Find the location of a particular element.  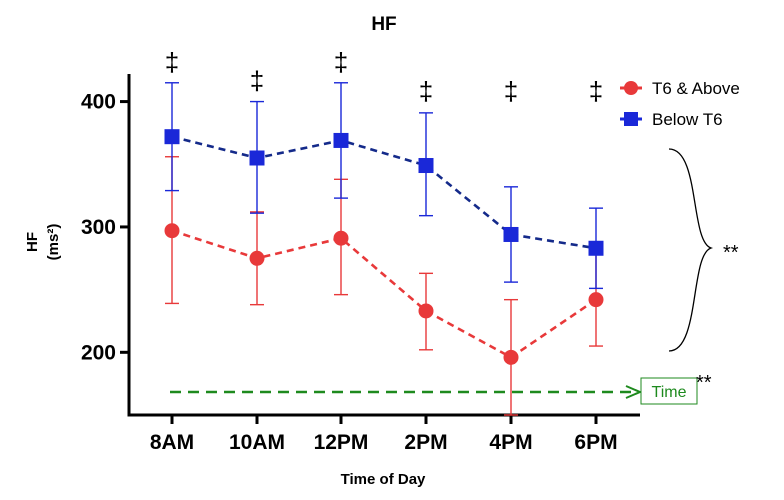

time-label: Time is located at coordinates (669, 392).